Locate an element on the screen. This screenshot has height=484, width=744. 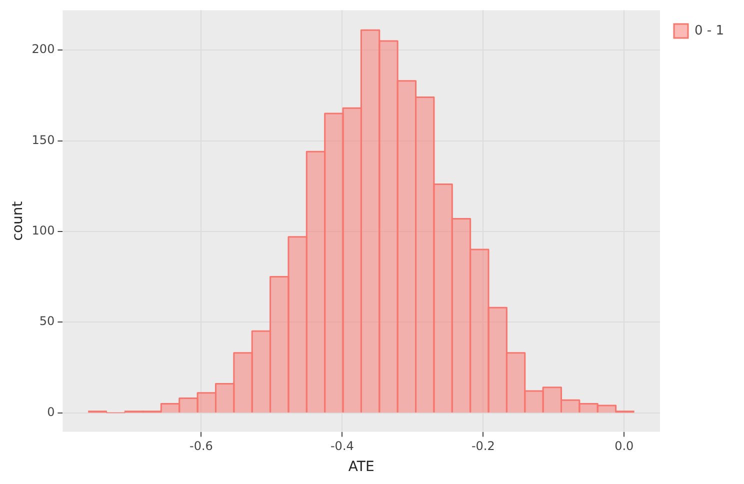
legend-label: 0 - 1 is located at coordinates (709, 30).